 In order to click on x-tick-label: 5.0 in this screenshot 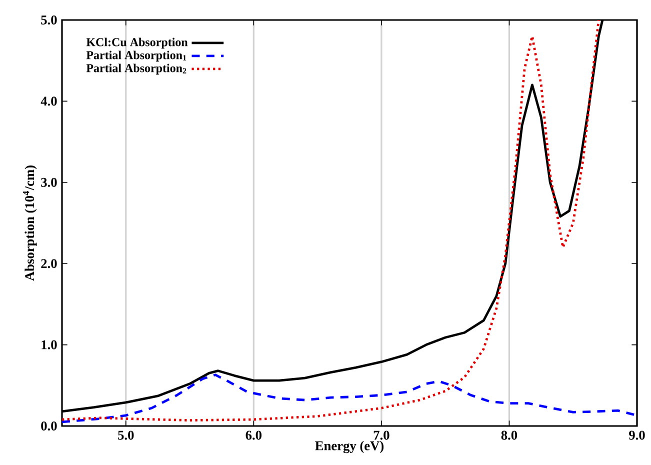, I will do `click(126, 435)`.